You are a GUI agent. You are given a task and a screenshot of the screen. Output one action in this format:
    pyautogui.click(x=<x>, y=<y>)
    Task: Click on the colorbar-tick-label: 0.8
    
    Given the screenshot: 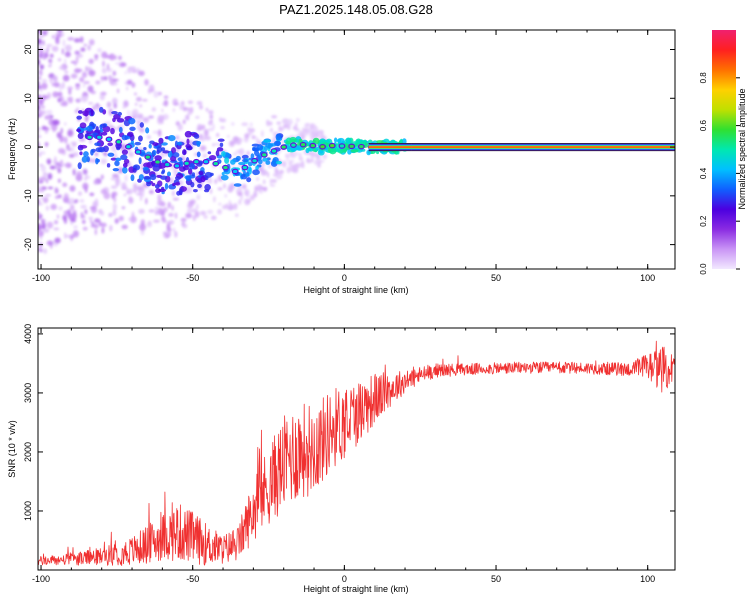 What is the action you would take?
    pyautogui.click(x=703, y=78)
    